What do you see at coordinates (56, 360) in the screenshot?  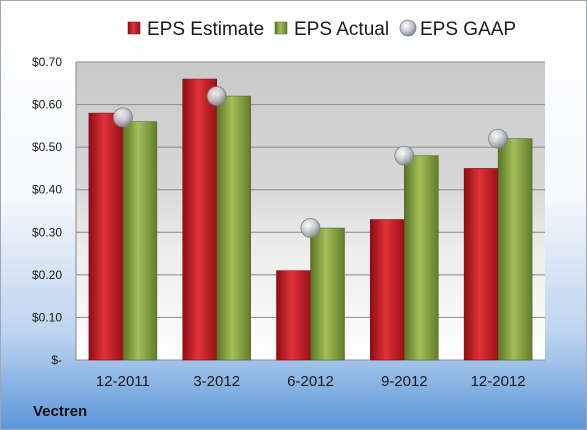 I see `y-tick-label: $-` at bounding box center [56, 360].